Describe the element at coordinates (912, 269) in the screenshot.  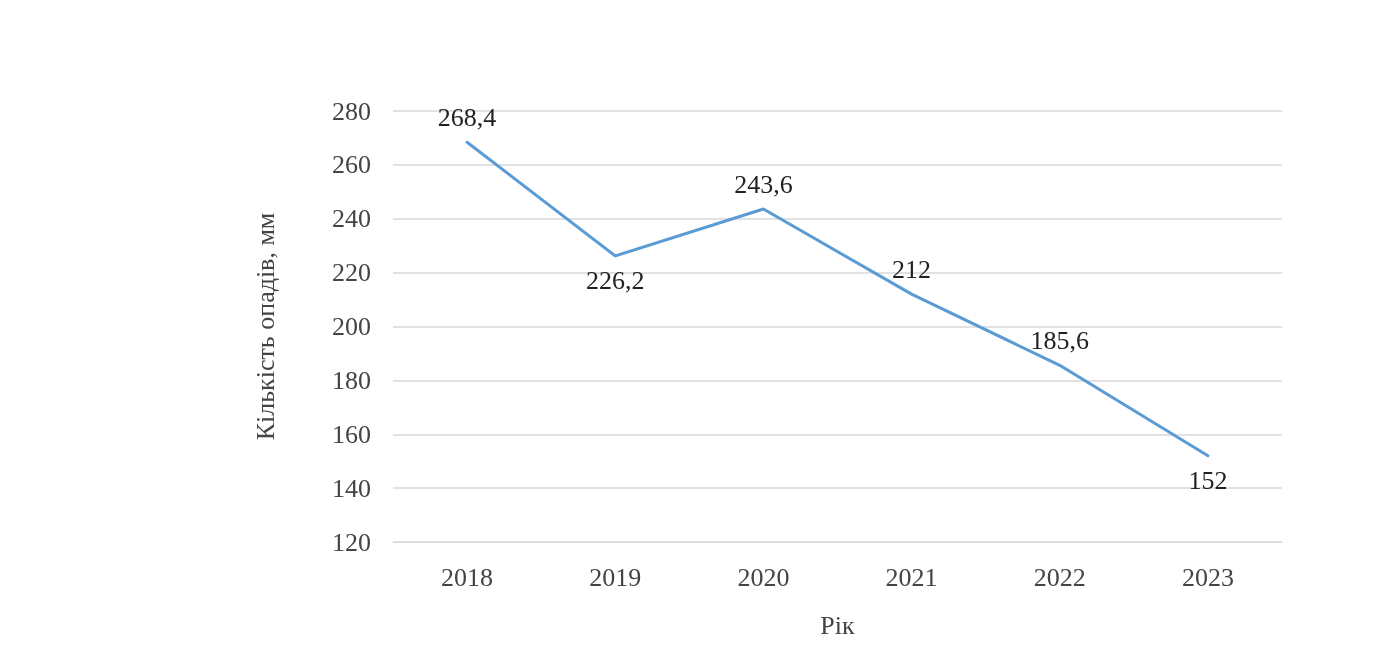
I see `data-label: 212` at that location.